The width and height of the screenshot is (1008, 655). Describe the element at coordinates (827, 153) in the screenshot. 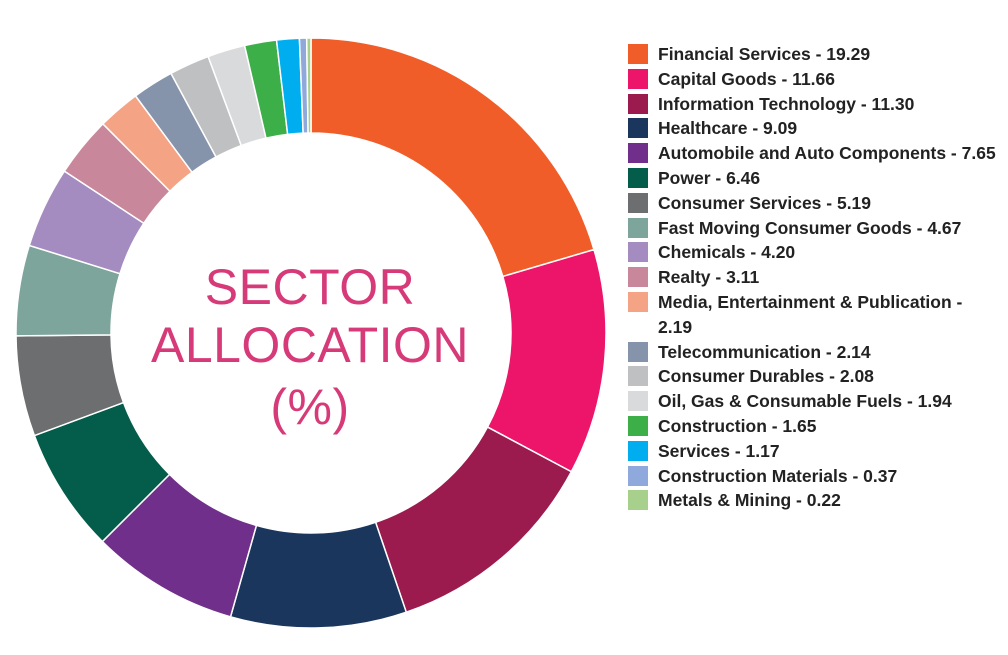

I see `legend-label: Automobile and Auto Components - 7.65` at that location.